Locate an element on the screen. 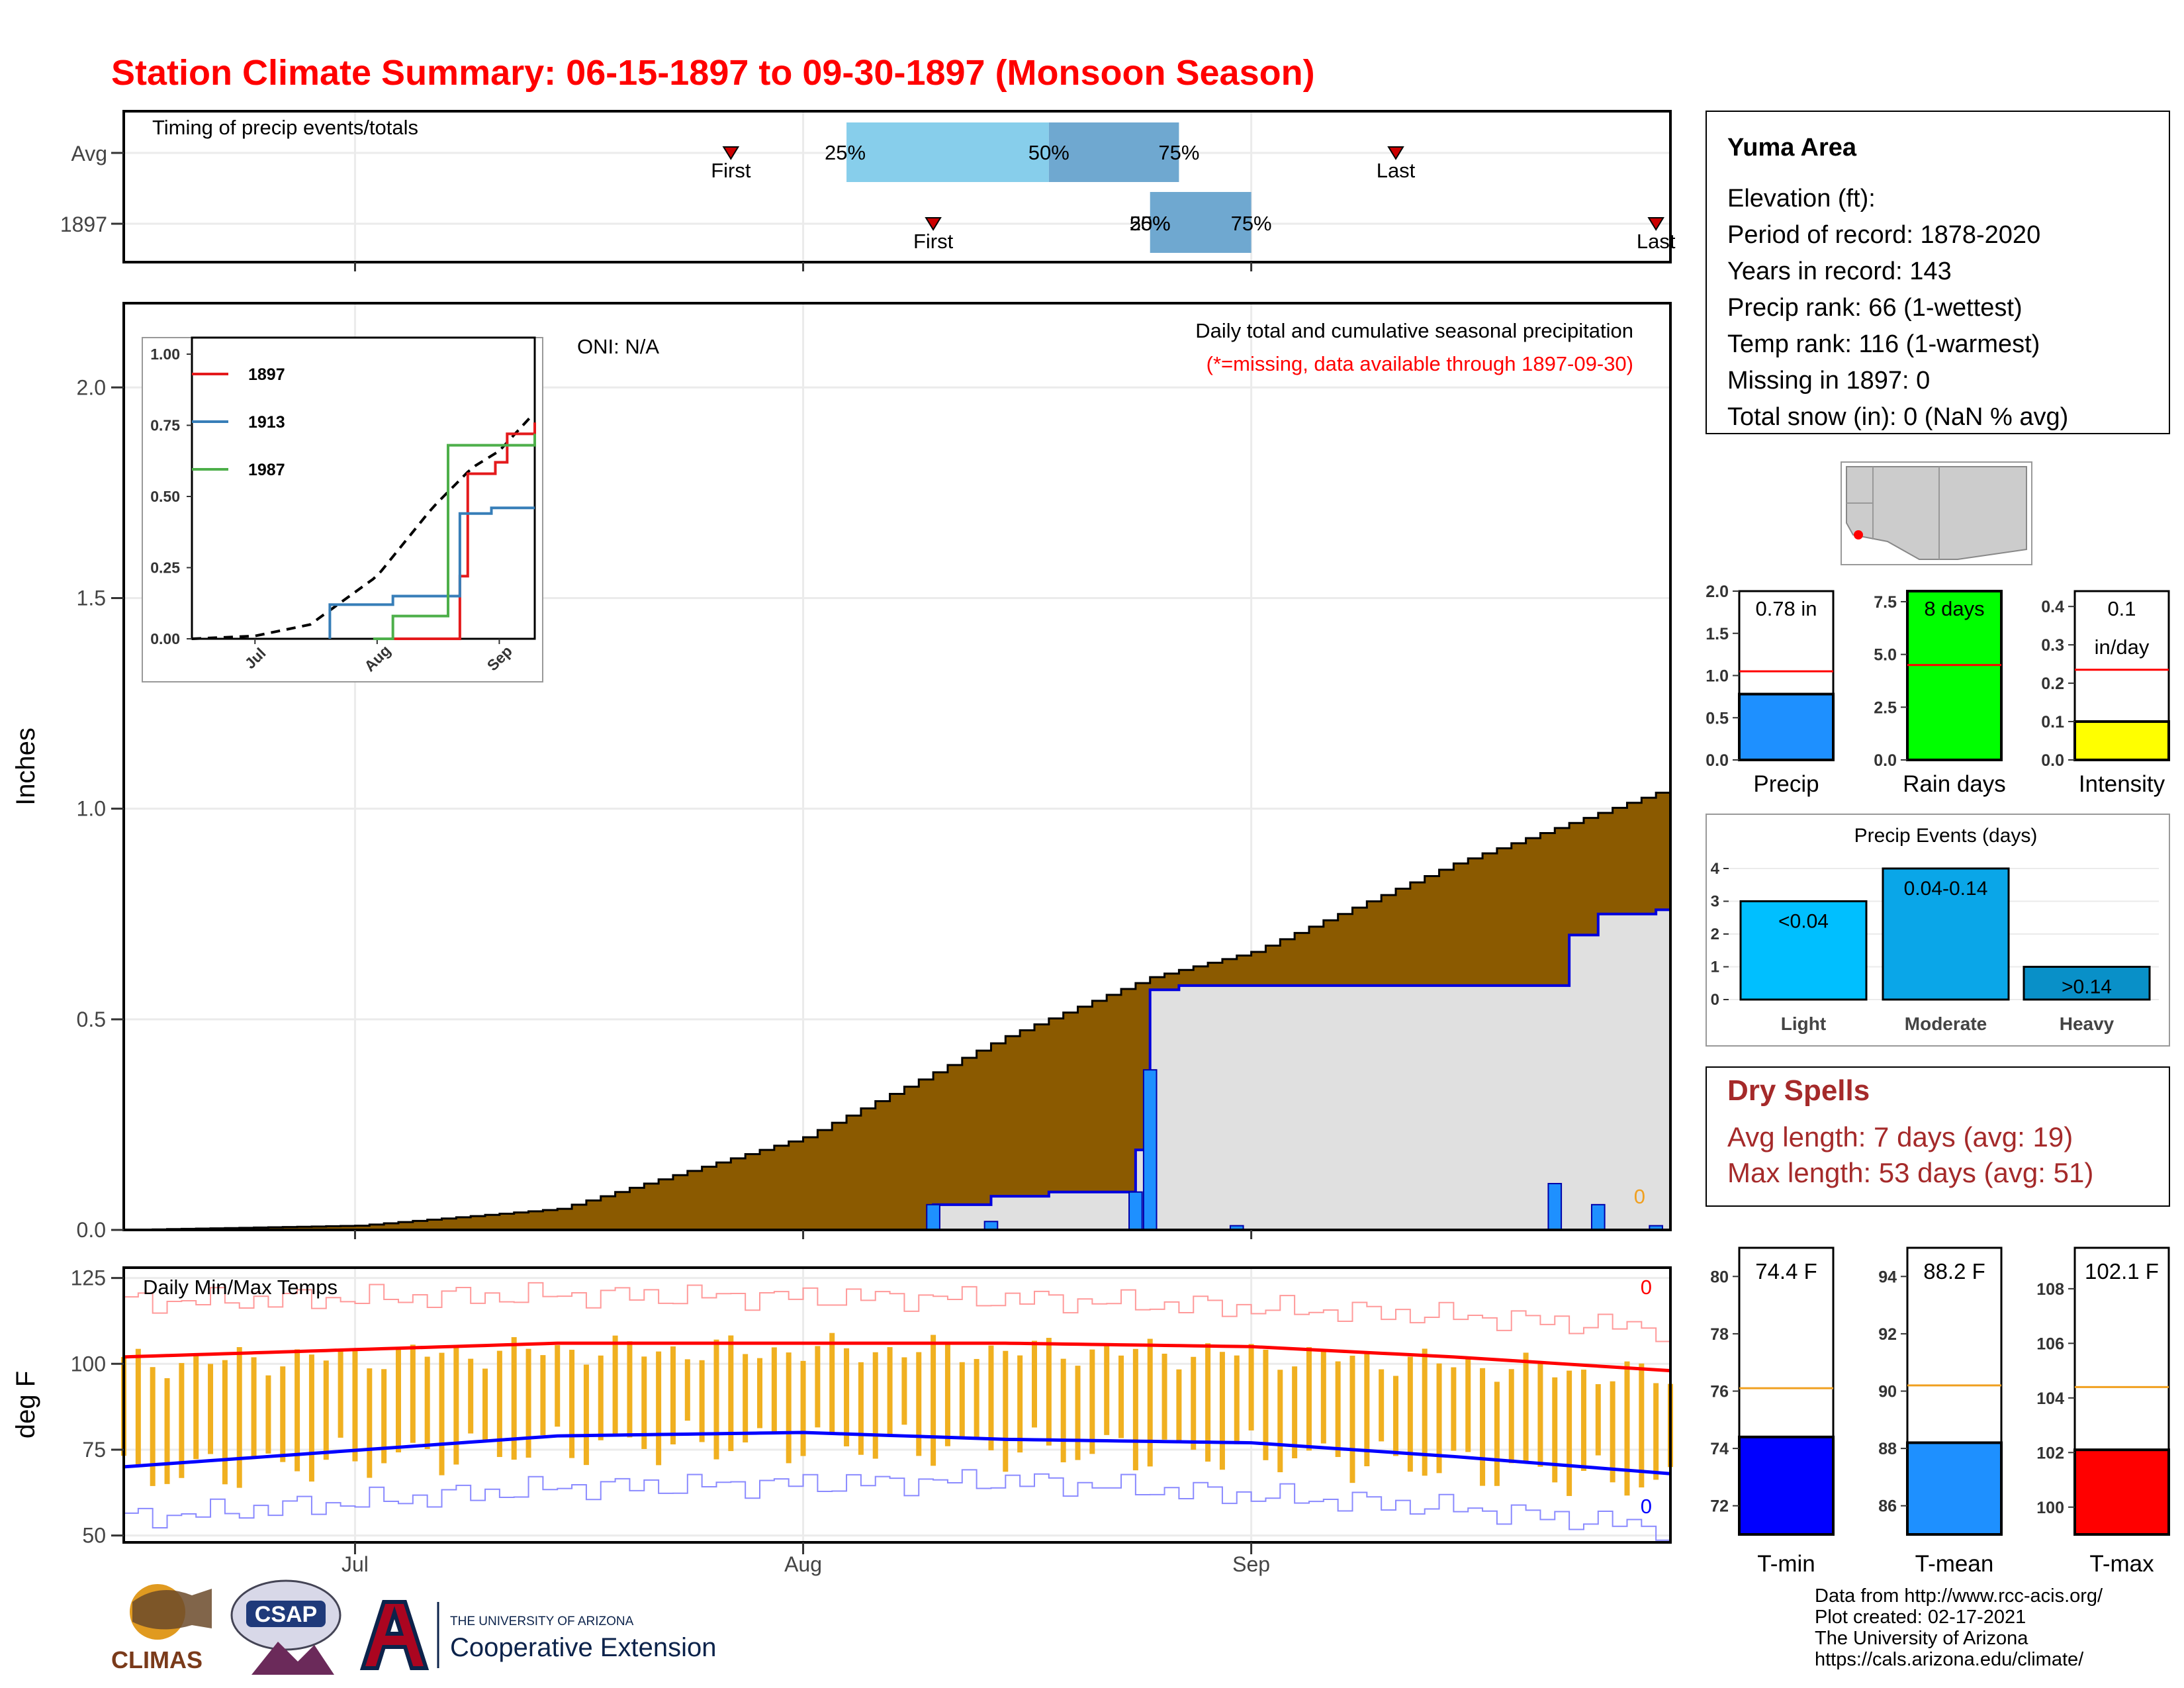 Image resolution: width=2184 pixels, height=1688 pixels. record-max-line is located at coordinates (897, 1312).